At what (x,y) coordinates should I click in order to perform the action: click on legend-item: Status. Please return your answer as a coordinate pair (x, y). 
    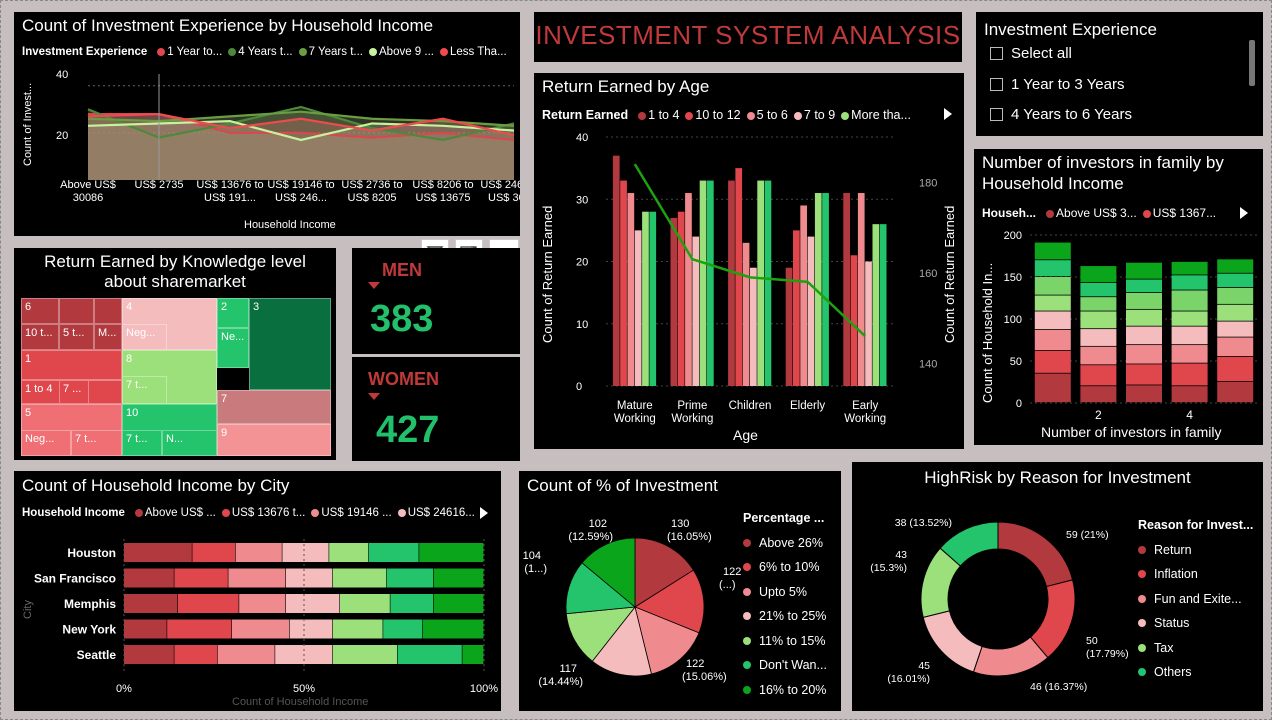
    Looking at the image, I should click on (1195, 623).